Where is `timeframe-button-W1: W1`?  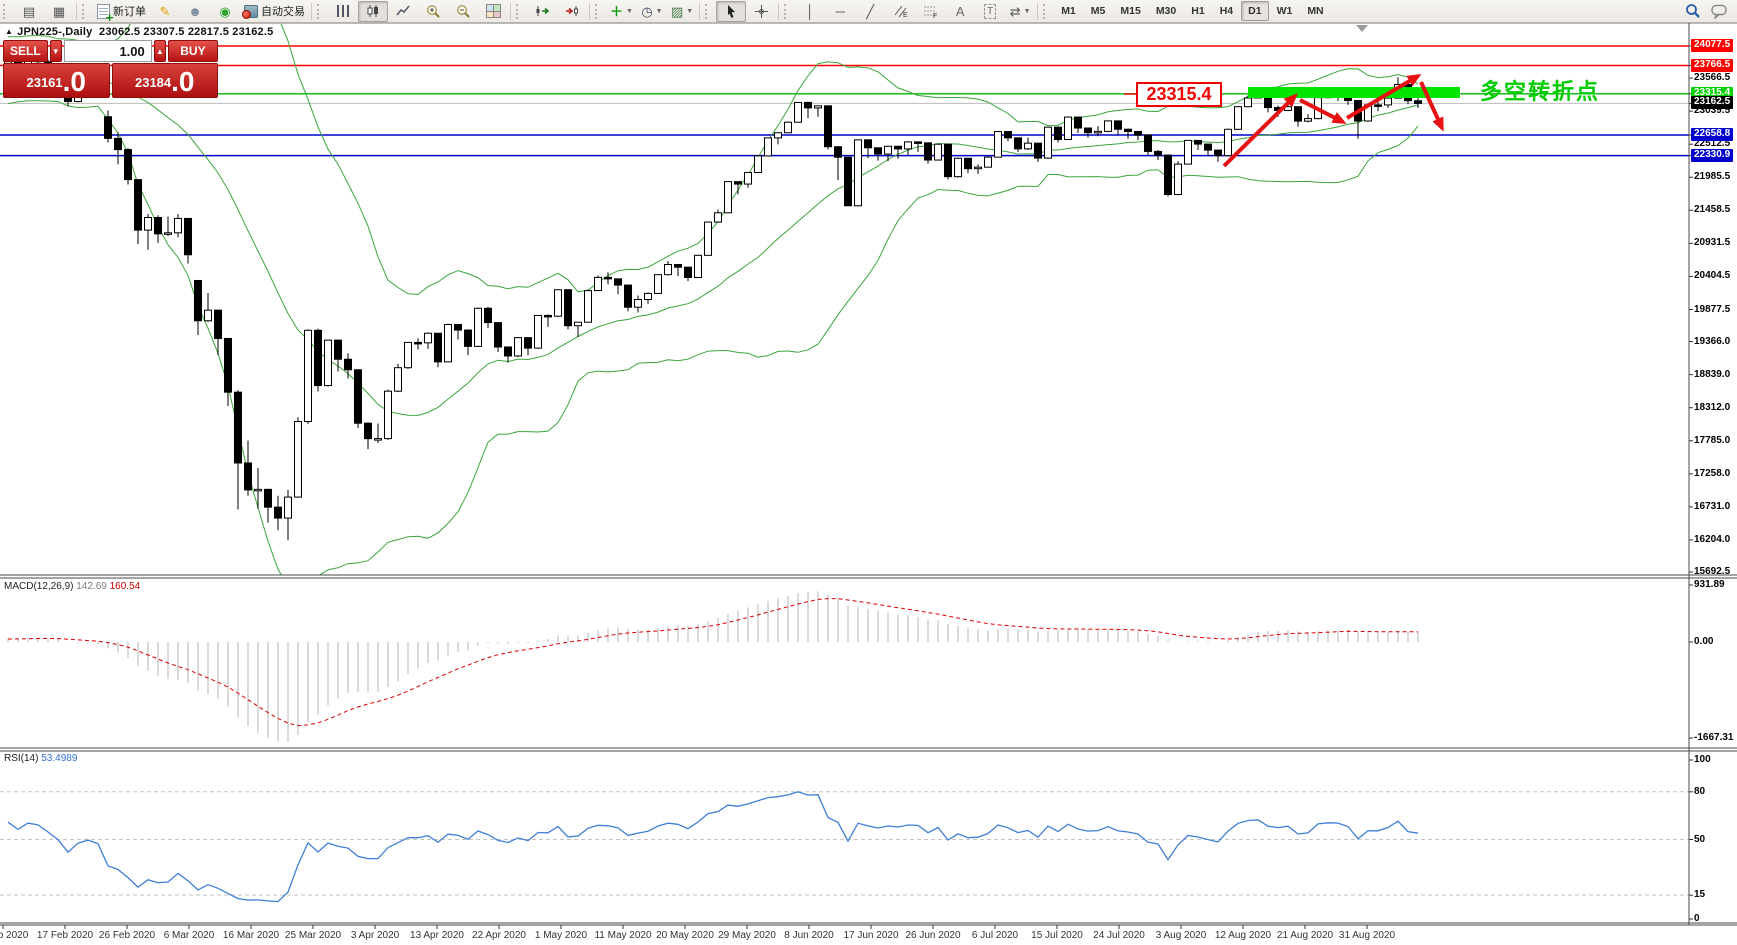
timeframe-button-W1: W1 is located at coordinates (1284, 11).